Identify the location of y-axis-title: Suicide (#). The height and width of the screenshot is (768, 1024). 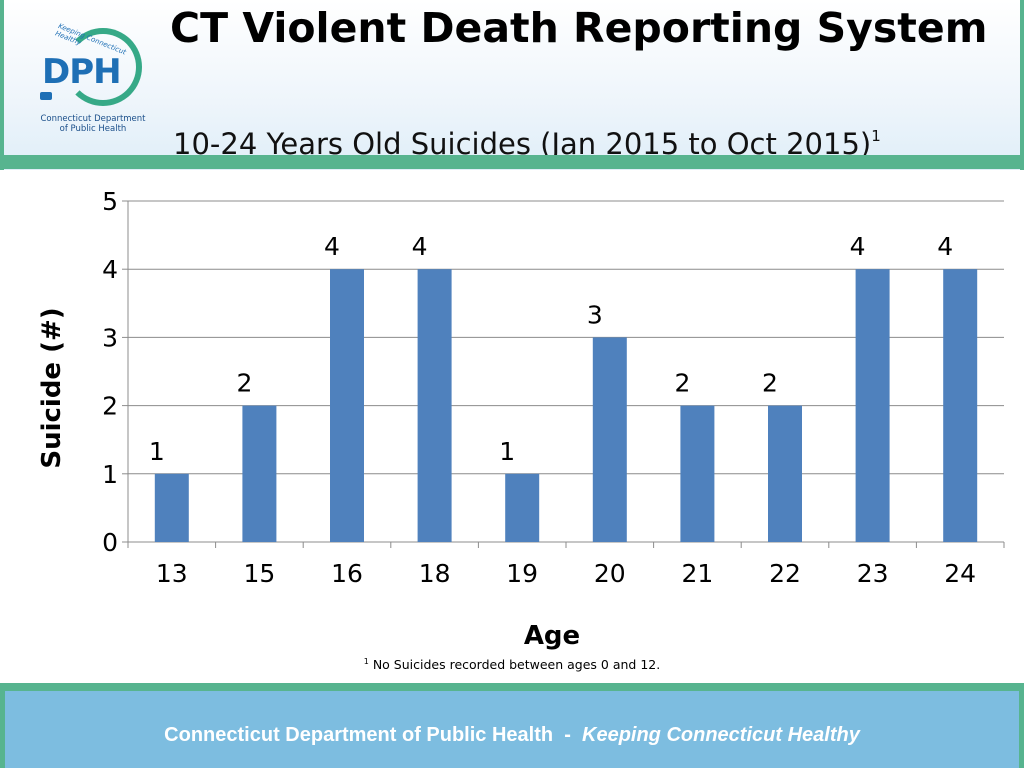
(52, 387).